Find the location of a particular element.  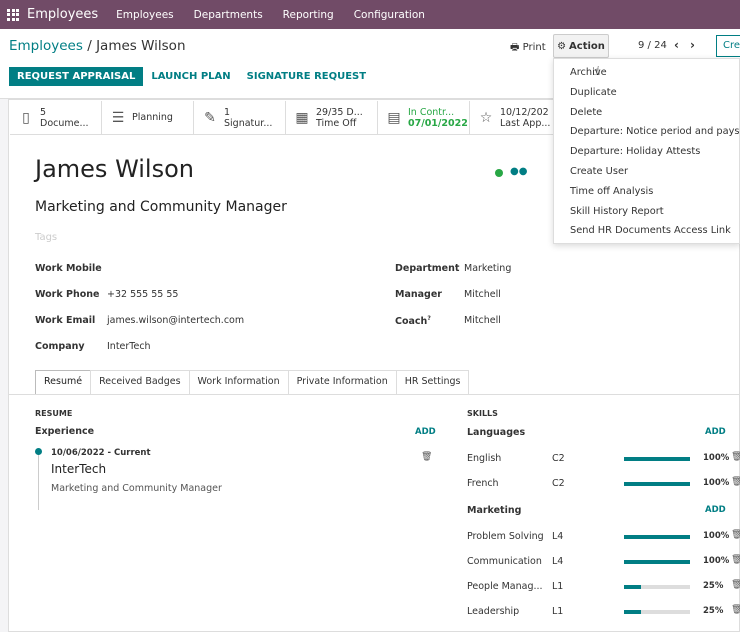

tab-resume: Resumé is located at coordinates (63, 382).